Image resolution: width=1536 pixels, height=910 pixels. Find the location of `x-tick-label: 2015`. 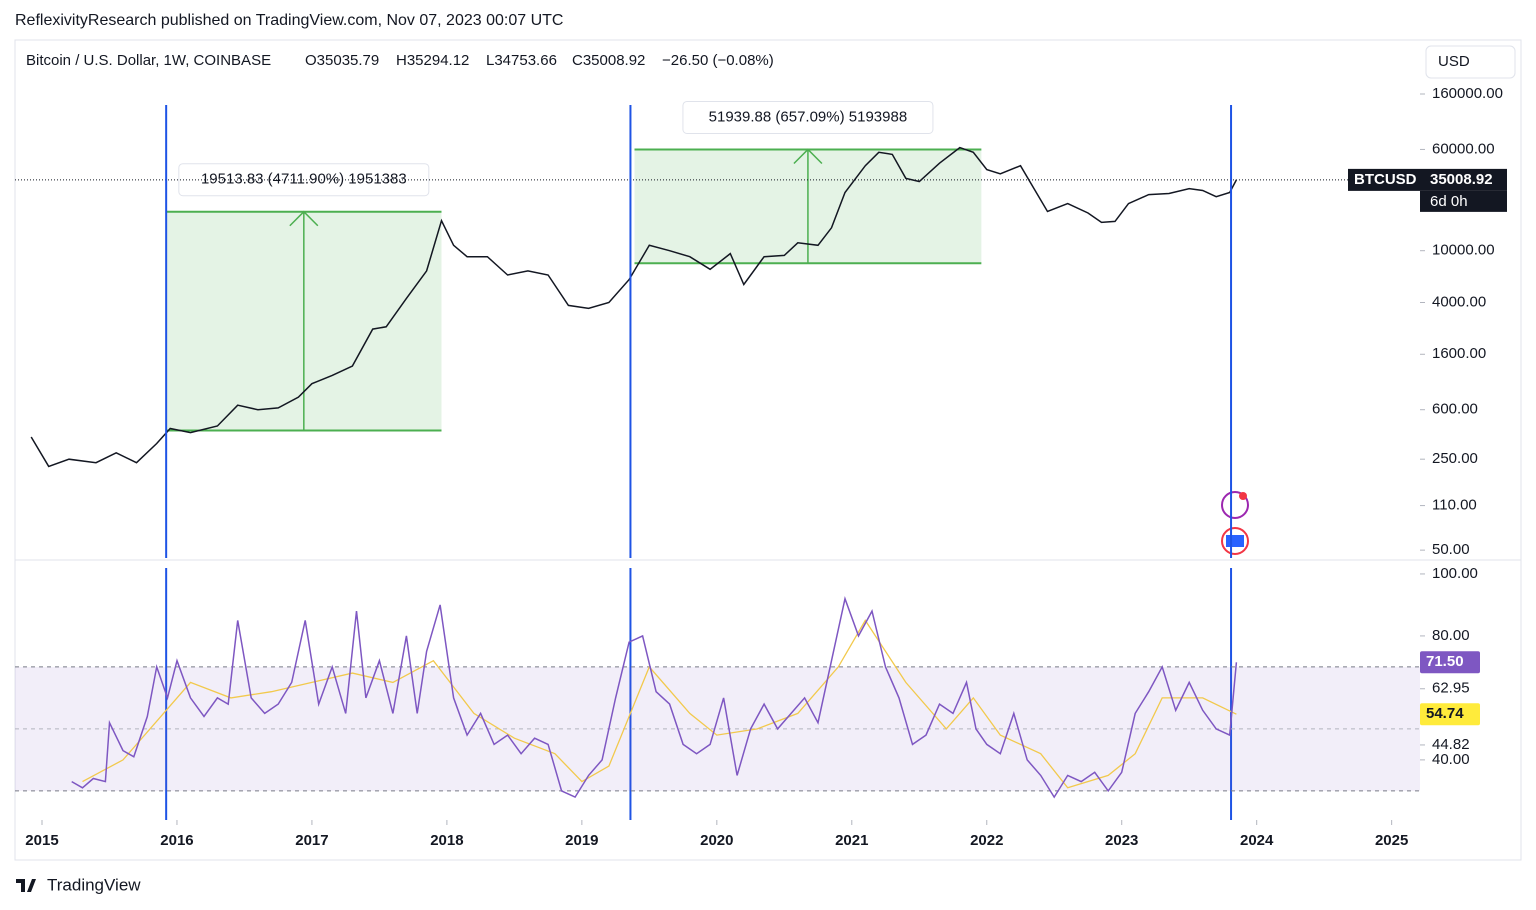

x-tick-label: 2015 is located at coordinates (41, 840).